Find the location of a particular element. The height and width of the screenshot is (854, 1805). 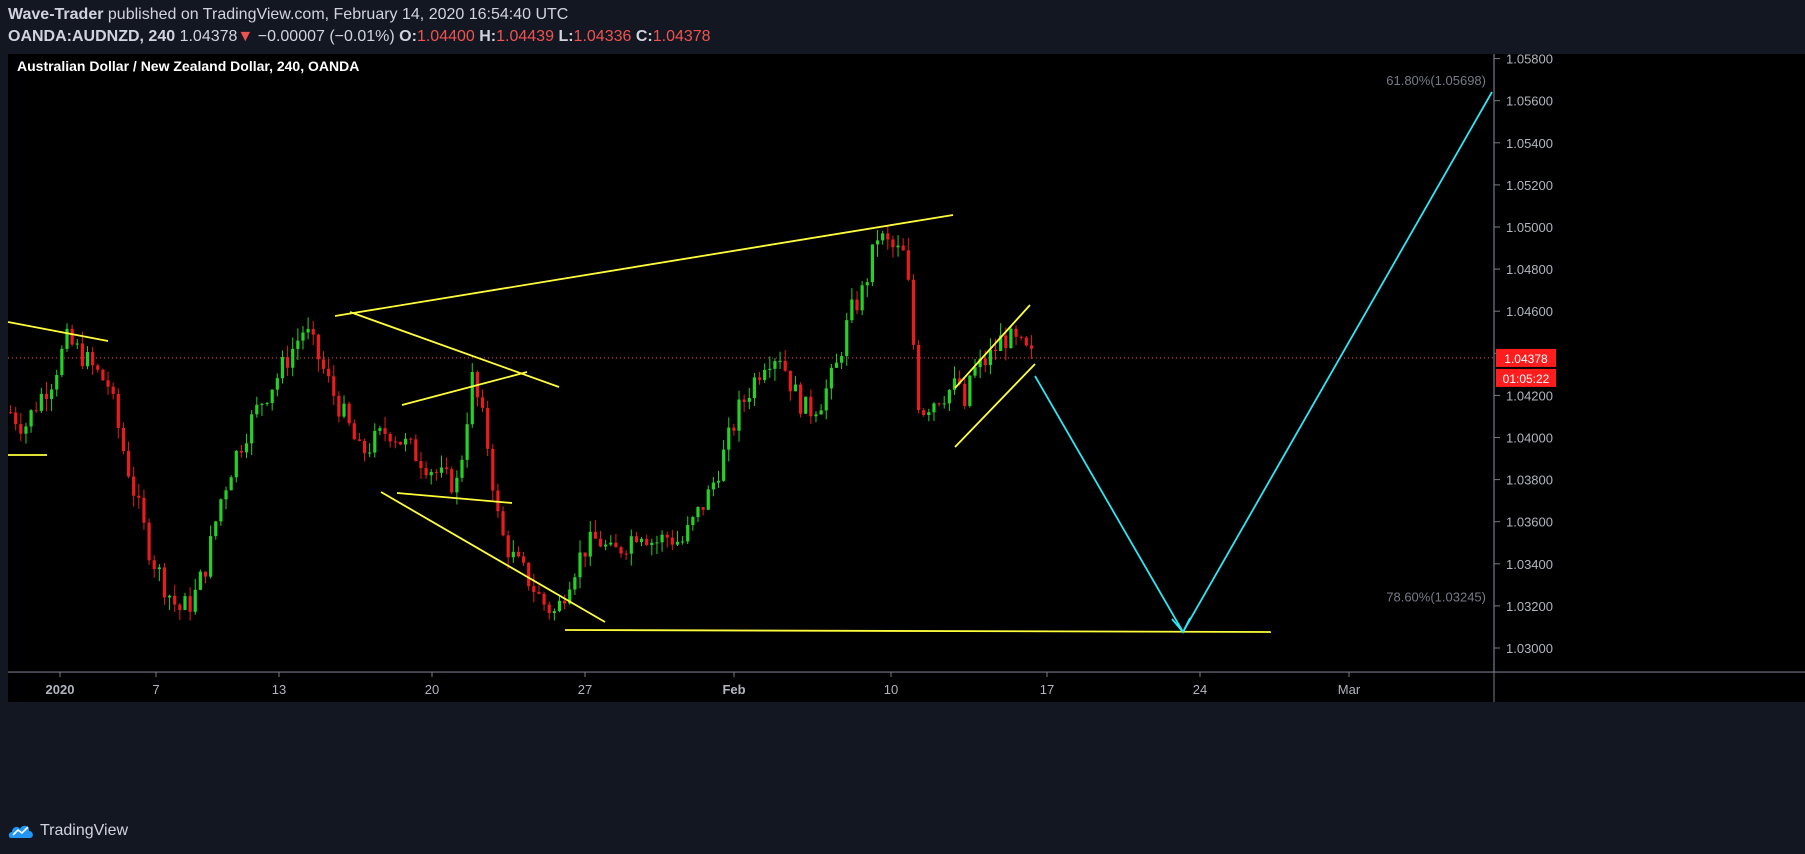

fib-level-label: 78.60%(1.03245) is located at coordinates (1436, 596).